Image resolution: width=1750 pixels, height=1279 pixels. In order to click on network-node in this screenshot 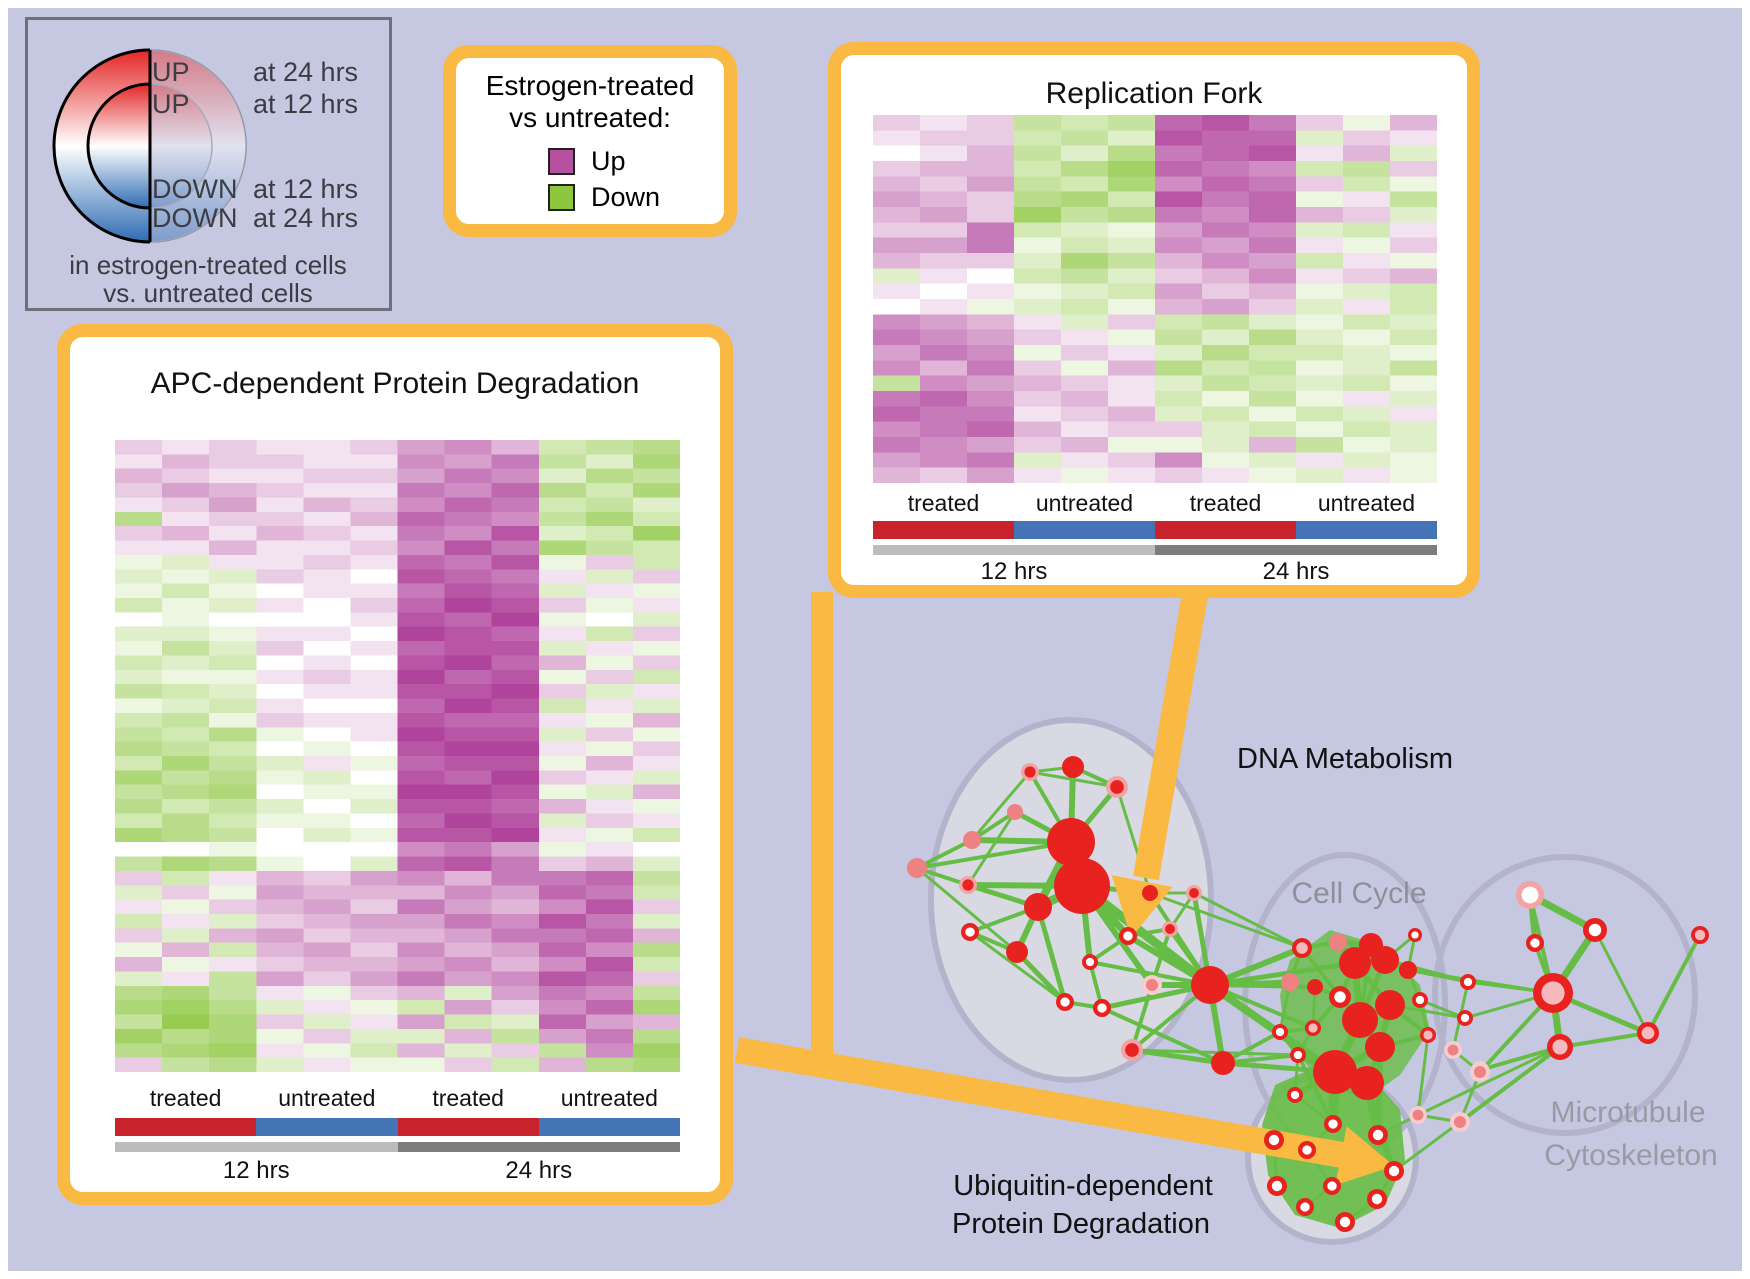, I will do `click(1315, 987)`.